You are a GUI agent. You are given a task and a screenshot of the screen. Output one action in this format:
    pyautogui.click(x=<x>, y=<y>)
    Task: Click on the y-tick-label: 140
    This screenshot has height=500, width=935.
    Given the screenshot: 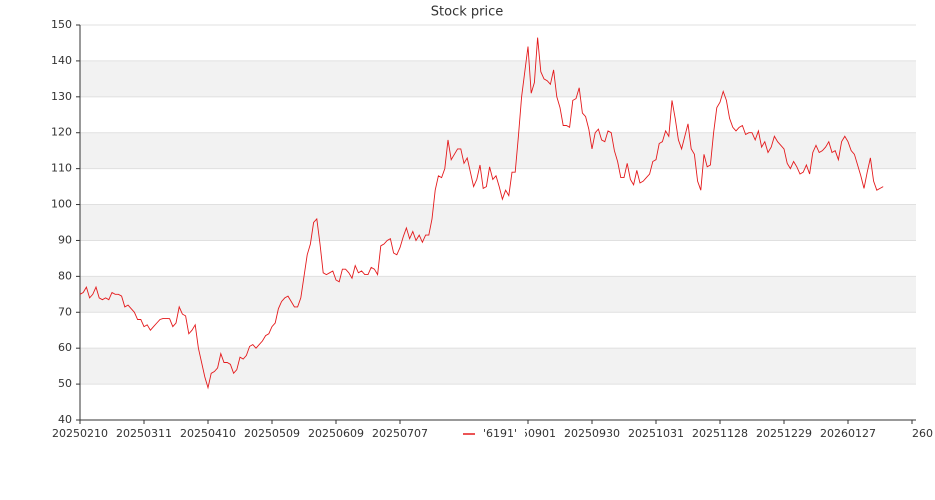 What is the action you would take?
    pyautogui.click(x=61, y=60)
    